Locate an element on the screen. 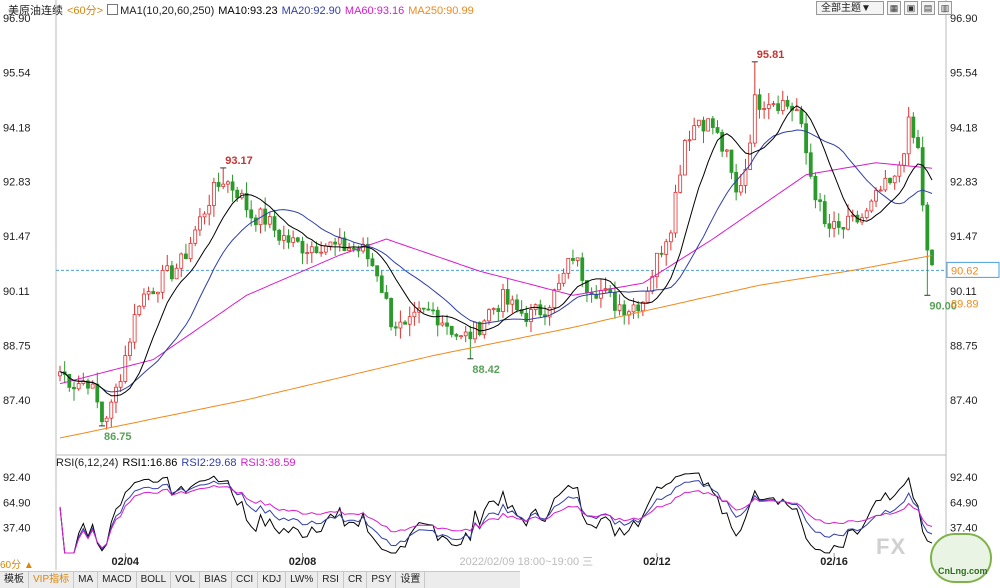  x-label-1: 02/08 is located at coordinates (303, 562).